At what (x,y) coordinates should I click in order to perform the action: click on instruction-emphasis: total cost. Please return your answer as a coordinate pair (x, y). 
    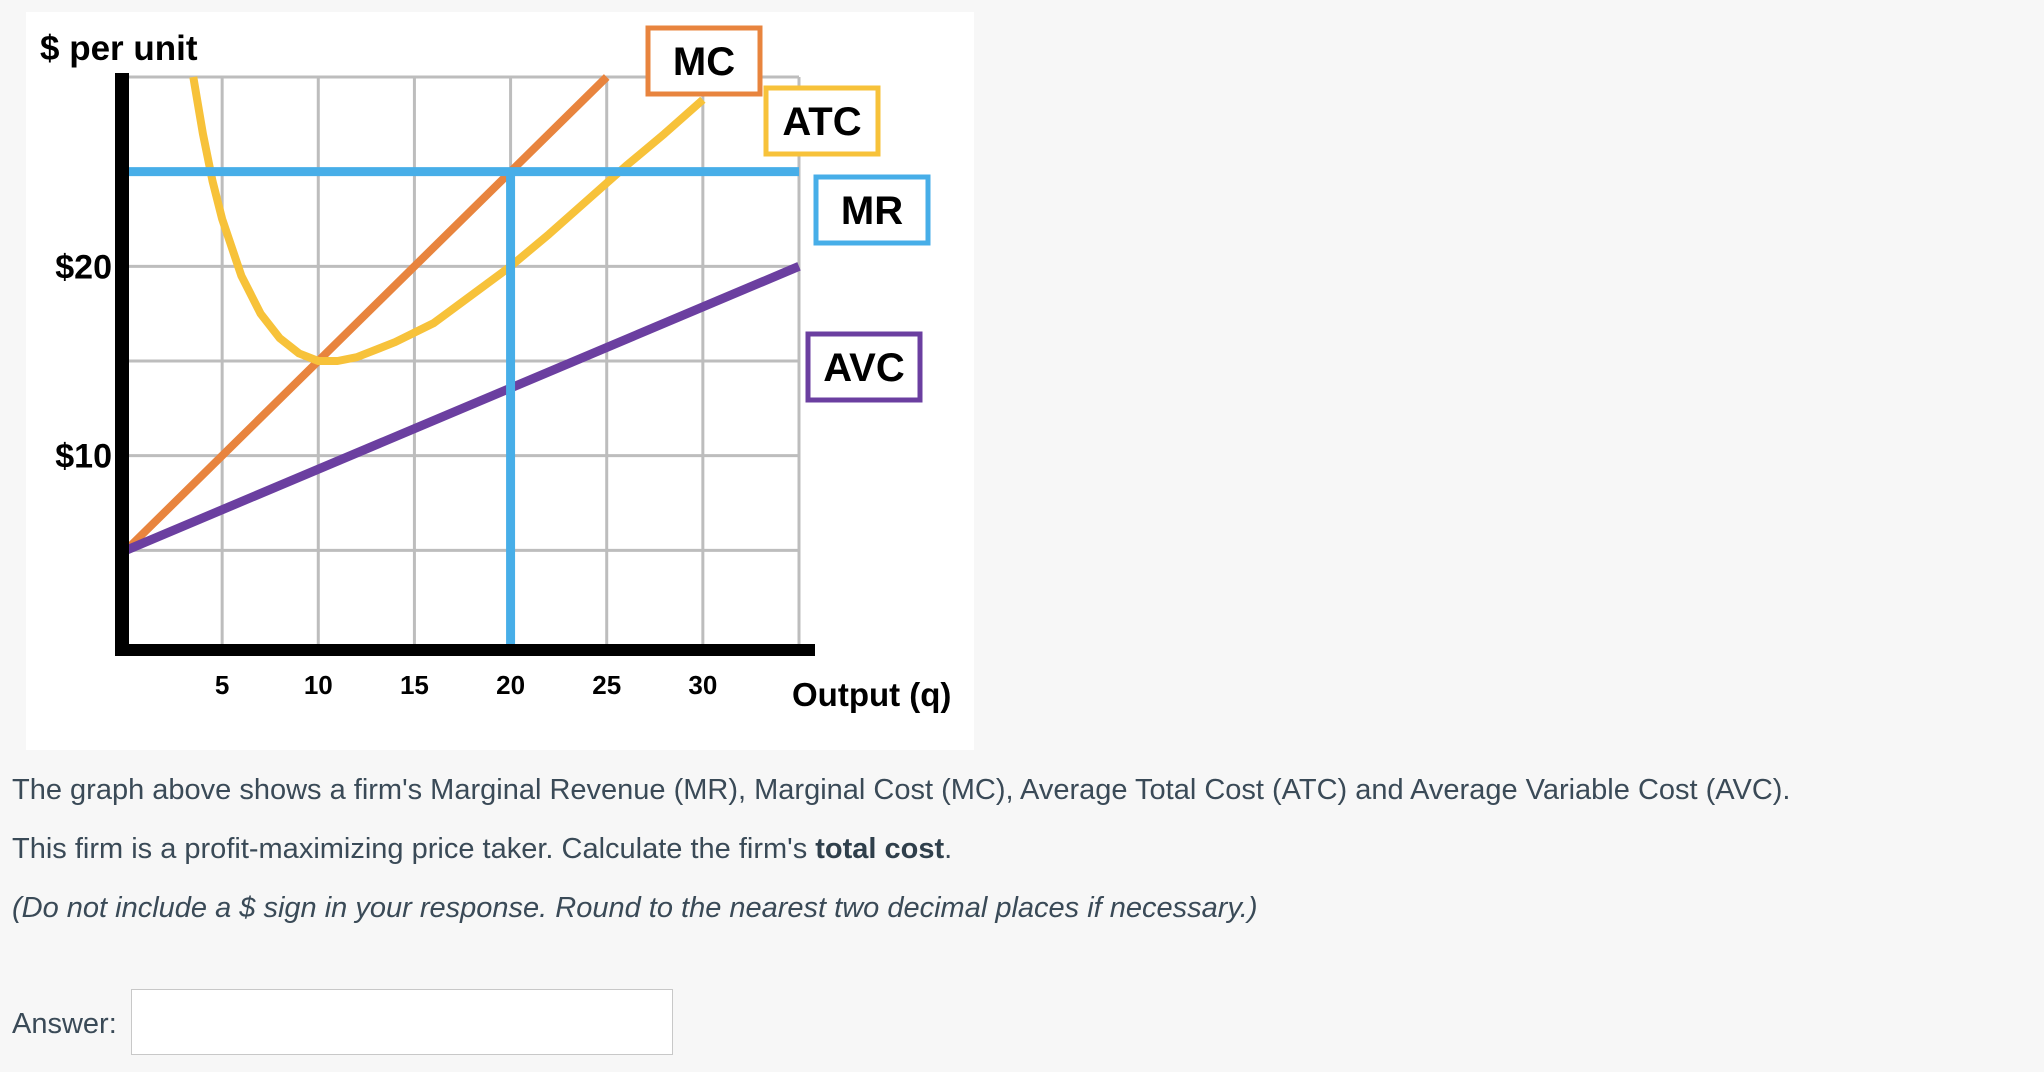
    Looking at the image, I should click on (880, 849).